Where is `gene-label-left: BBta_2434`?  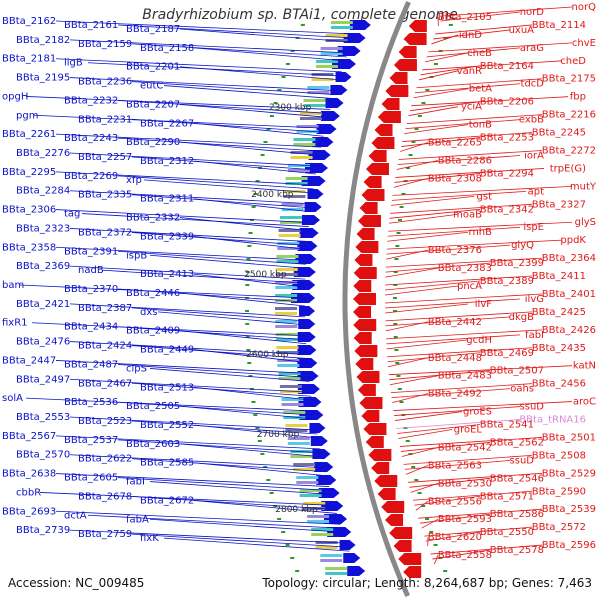
gene-label-left: BBta_2434 is located at coordinates (91, 327).